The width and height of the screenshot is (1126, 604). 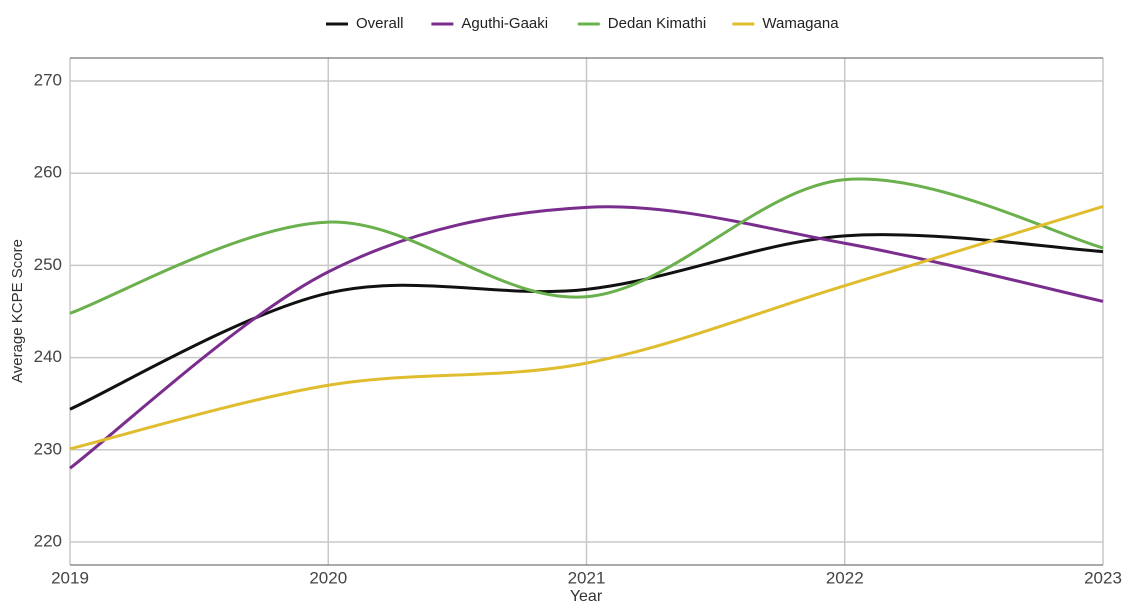 I want to click on y-tick-label: 250, so click(x=48, y=264).